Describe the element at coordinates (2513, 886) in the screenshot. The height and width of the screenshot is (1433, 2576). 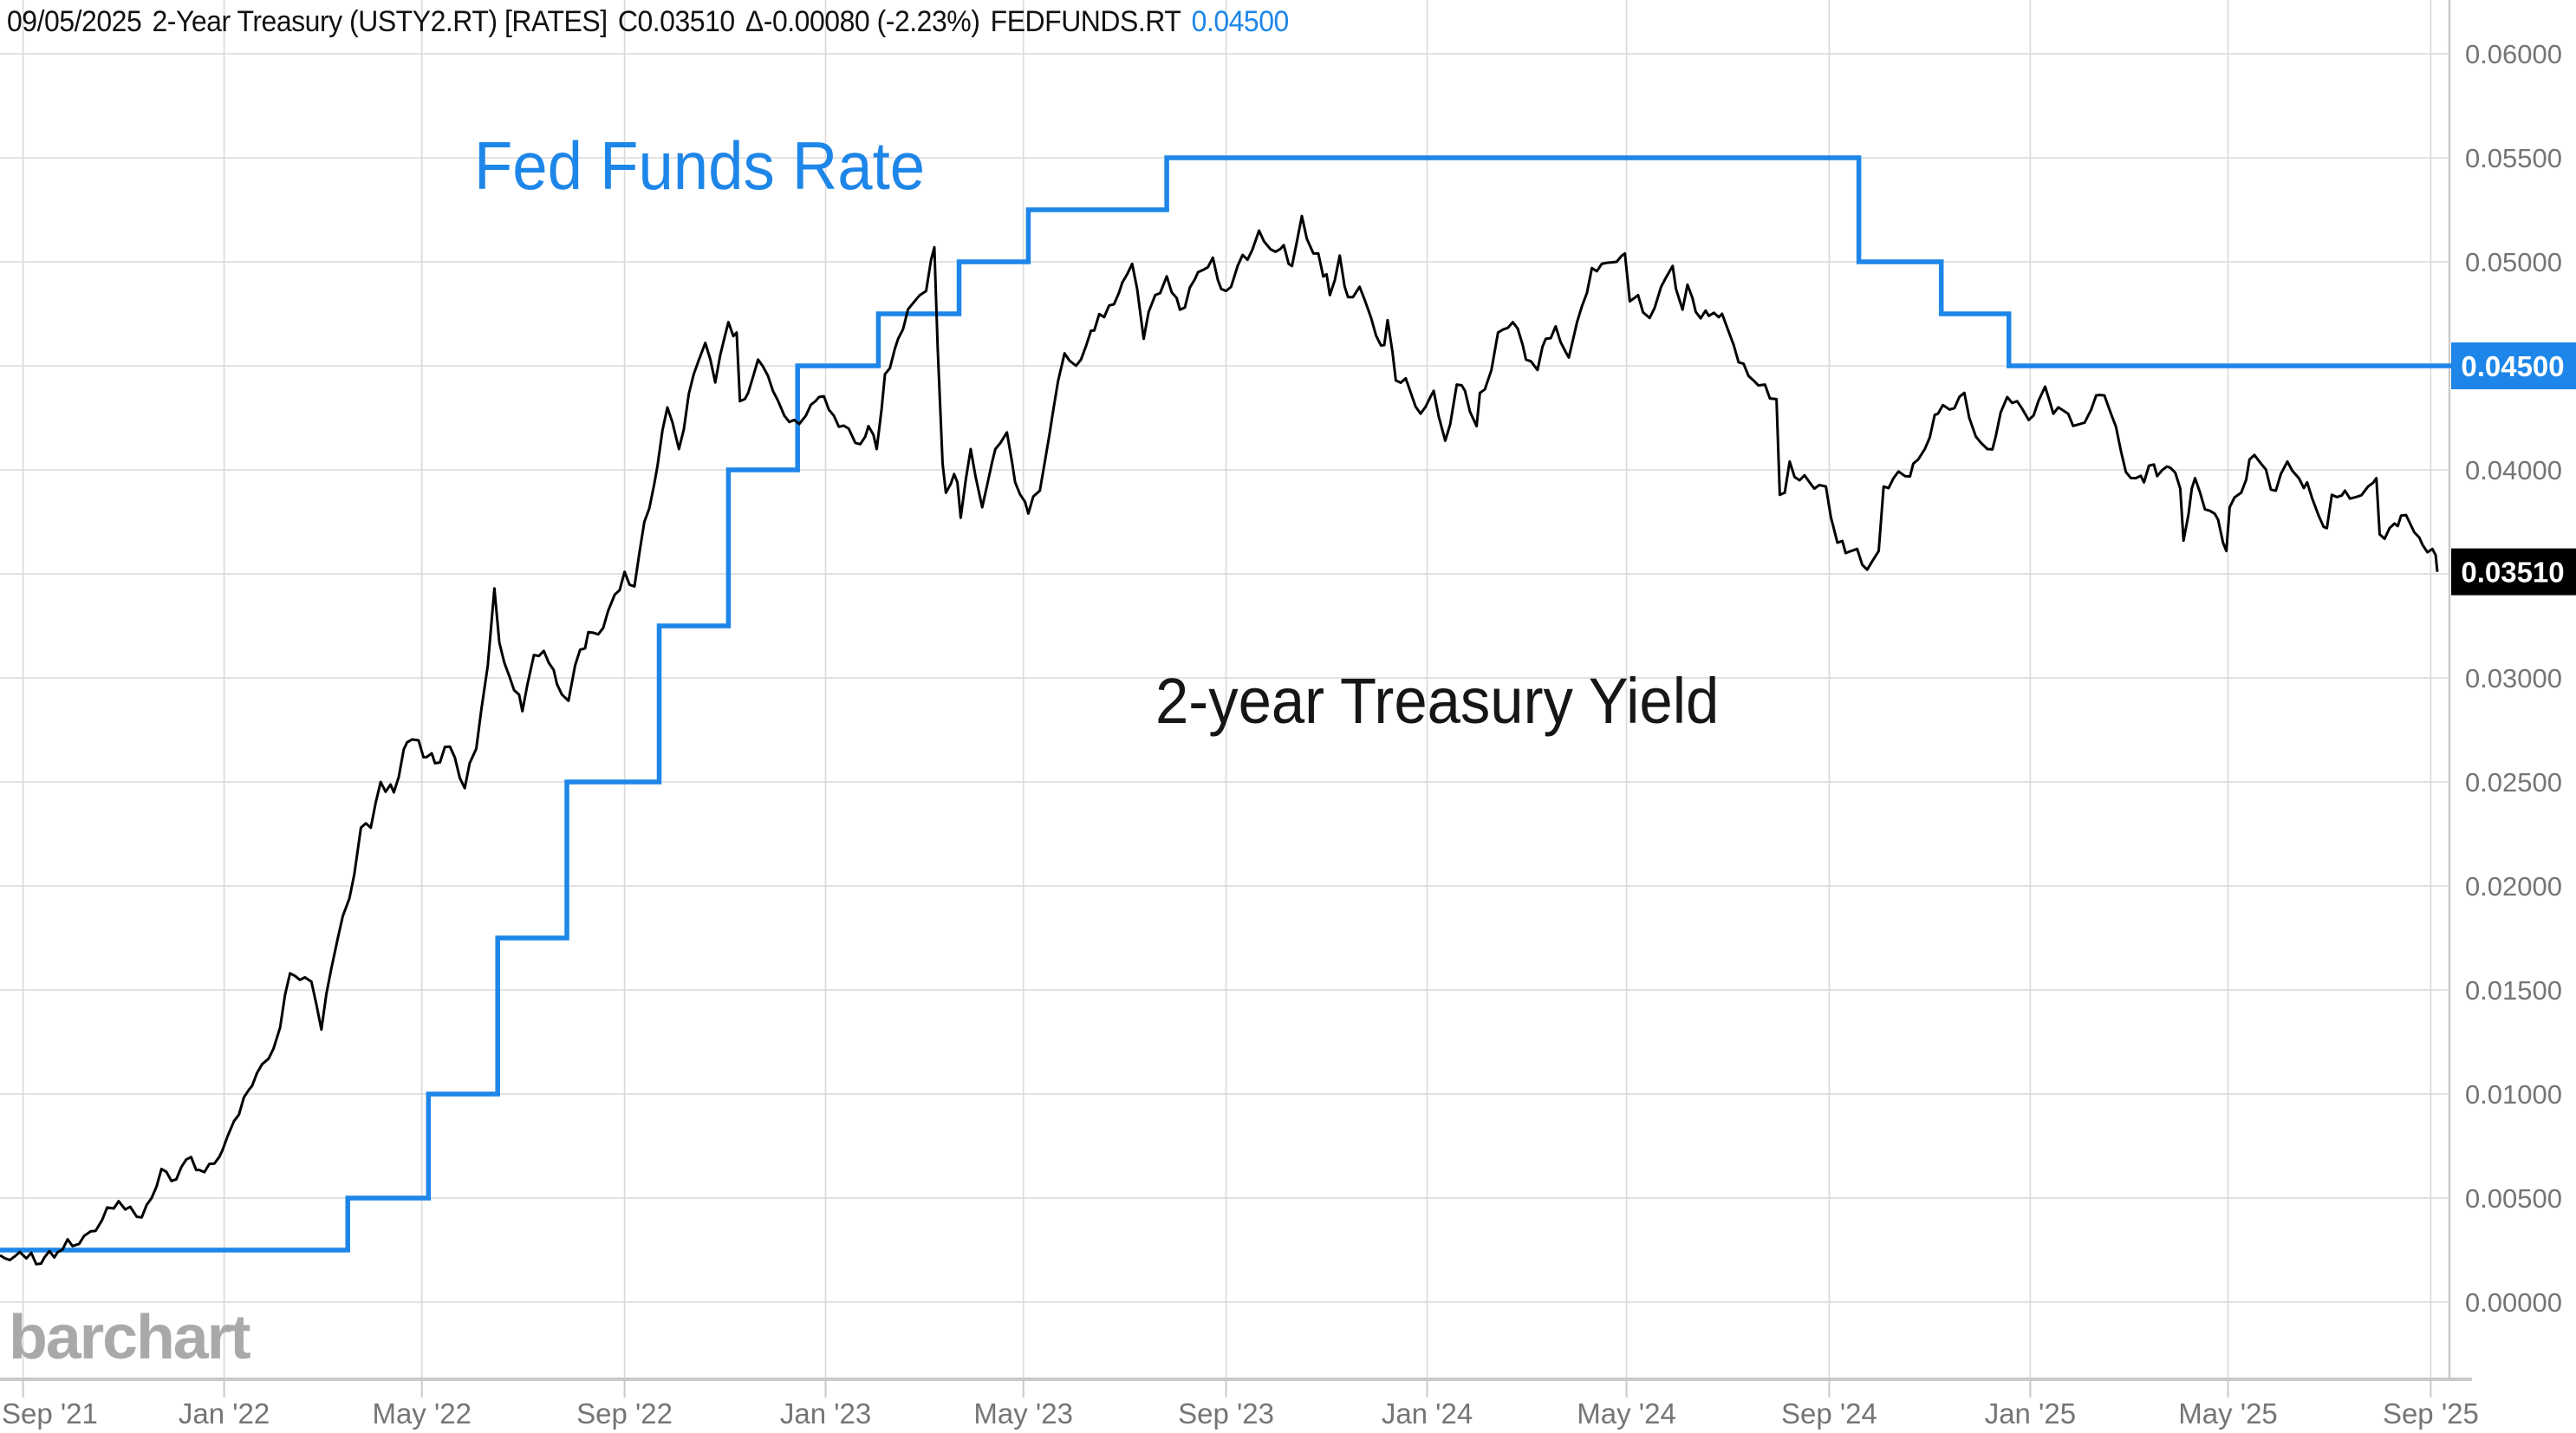
I see `y-tick-label: 0.02000` at that location.